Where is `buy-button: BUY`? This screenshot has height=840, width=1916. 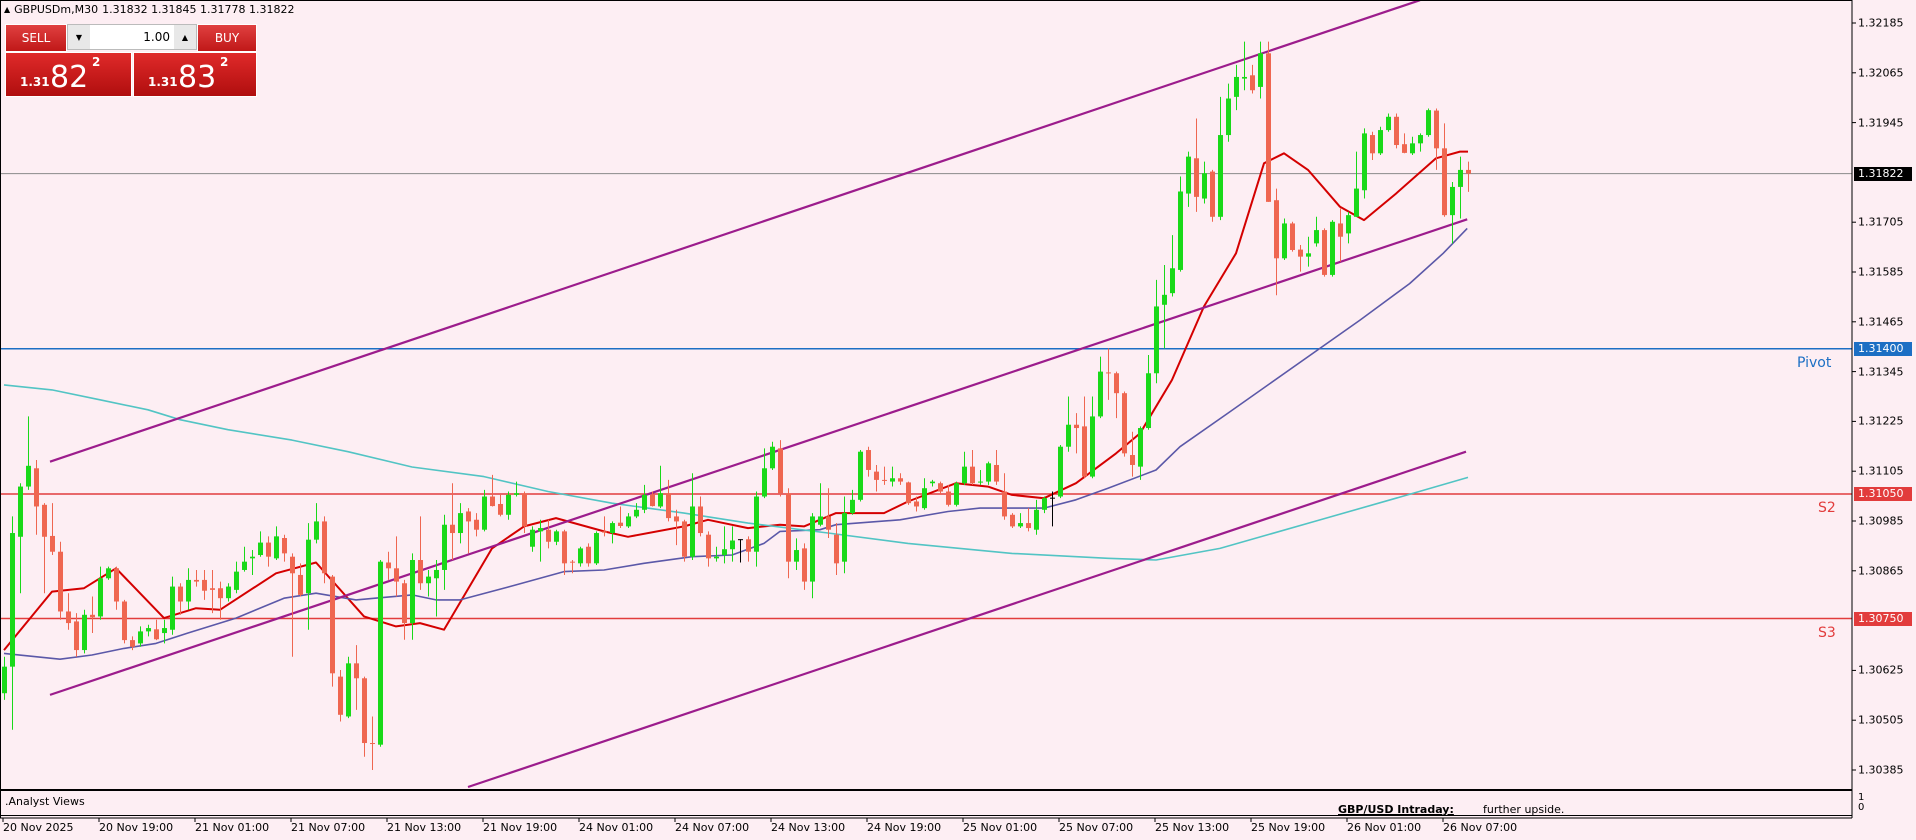
buy-button: BUY is located at coordinates (227, 38).